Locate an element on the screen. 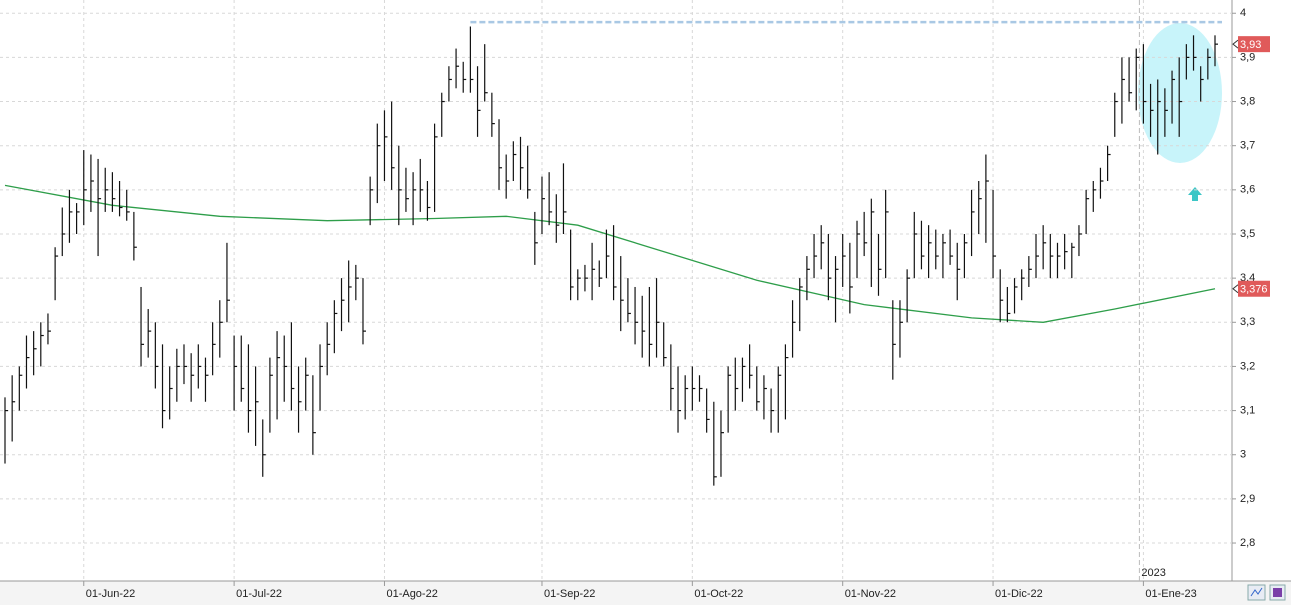  y-tick-label: 2,8 is located at coordinates (1247, 543).